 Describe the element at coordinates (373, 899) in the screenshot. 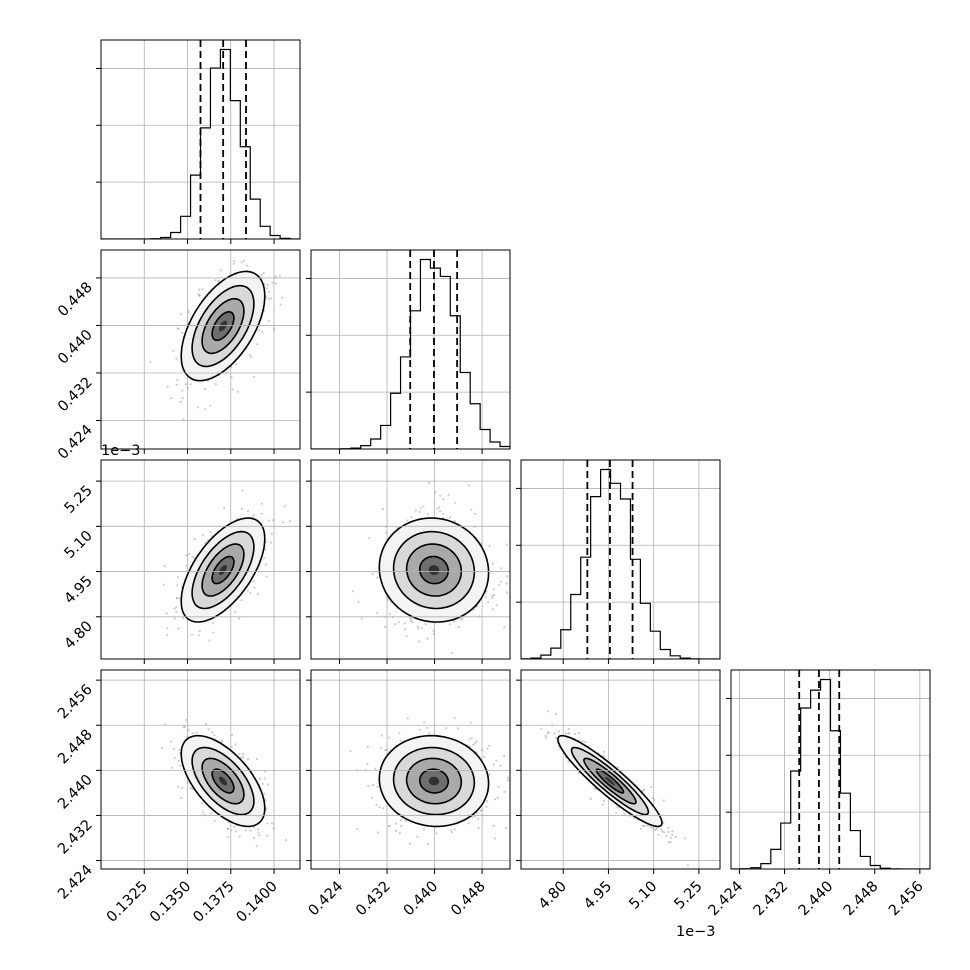

I see `x-tick-label: 0.432` at that location.